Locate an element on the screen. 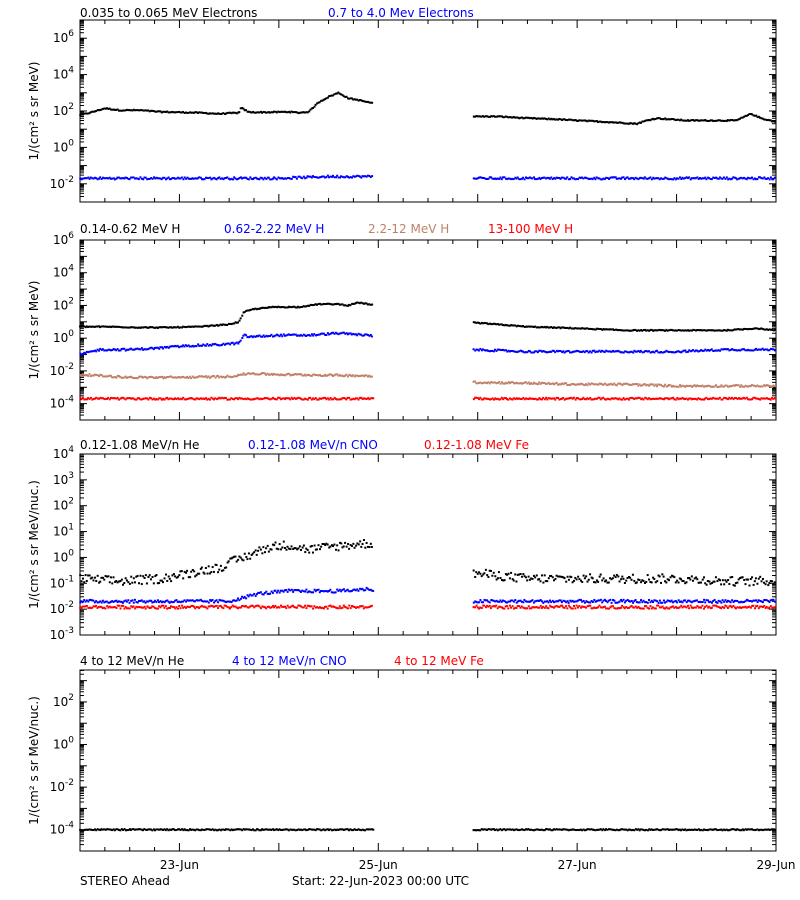  y-tick-label: 10⁻³ is located at coordinates (62, 634).